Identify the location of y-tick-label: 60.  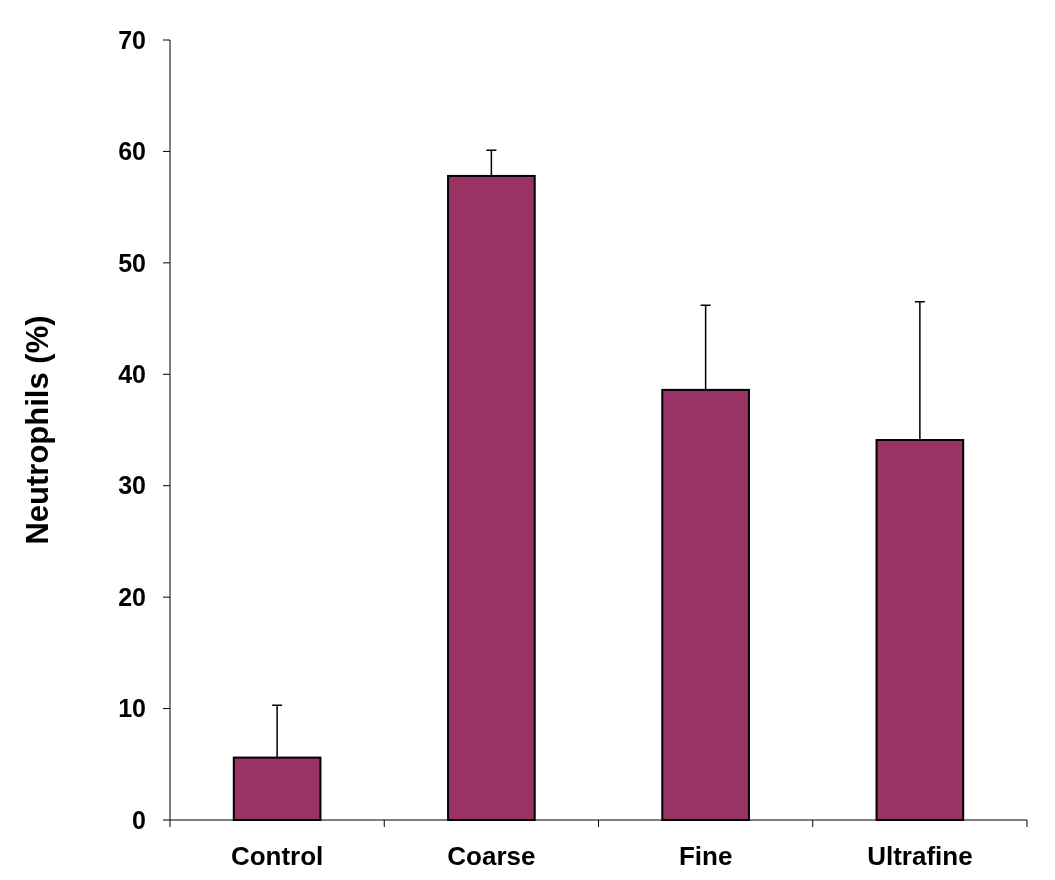
(132, 151).